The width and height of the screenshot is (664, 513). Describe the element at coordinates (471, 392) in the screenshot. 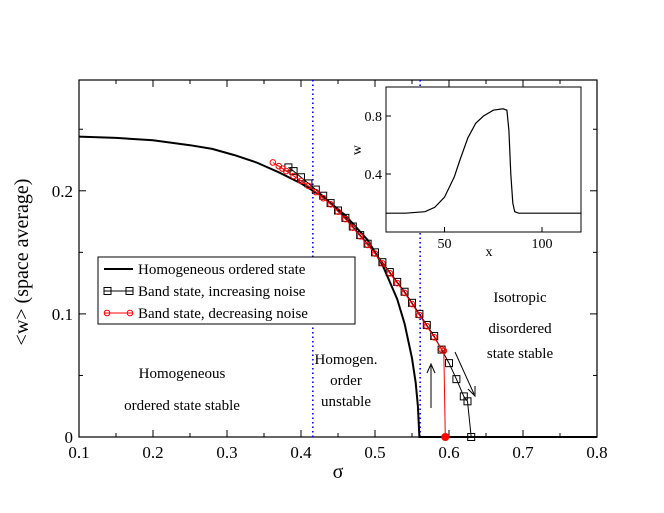

I see `arrow-down-head` at that location.